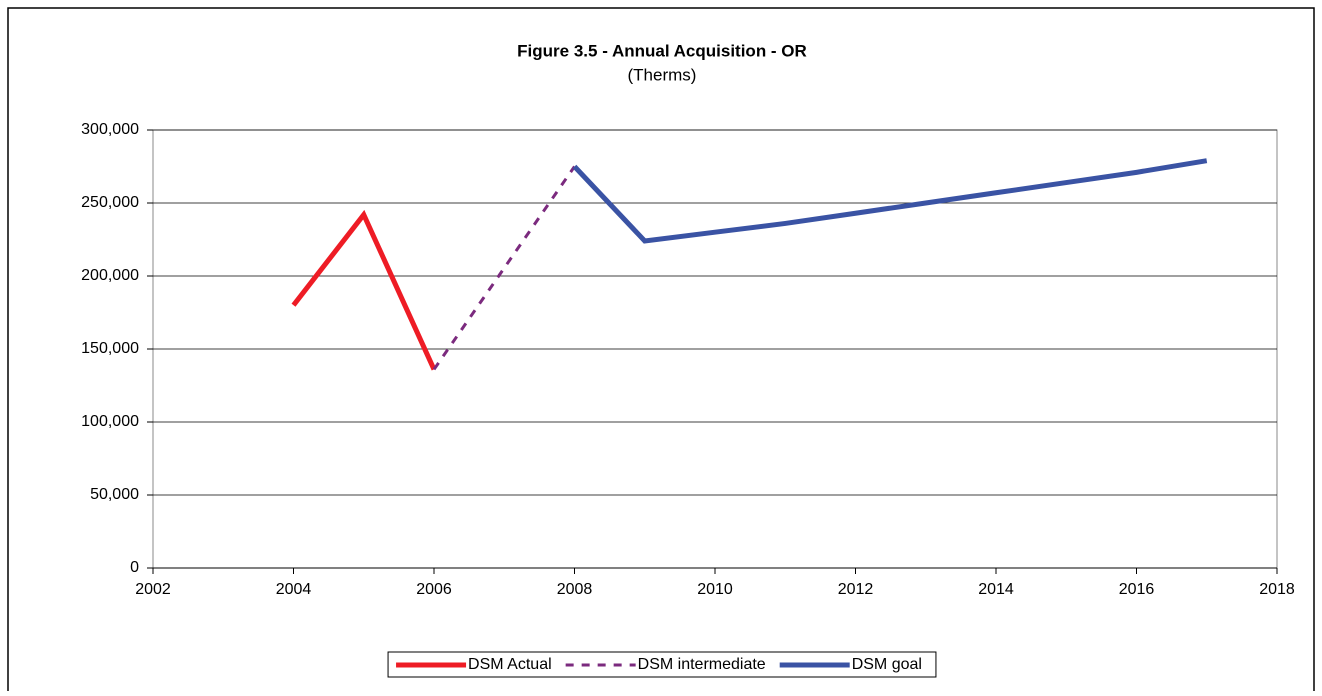 The image size is (1322, 696). I want to click on x-tick-label: 2014, so click(996, 589).